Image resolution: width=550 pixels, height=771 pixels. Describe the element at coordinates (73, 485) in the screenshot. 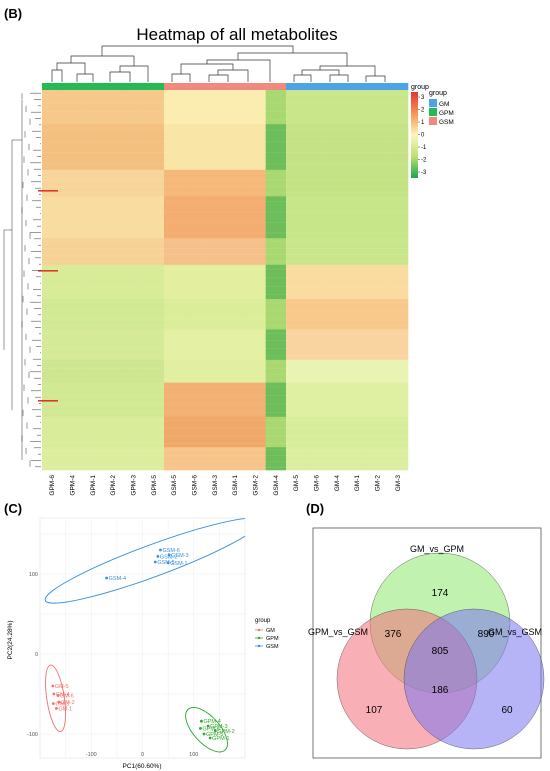

I see `heatmap-column-label: GPM-4` at that location.